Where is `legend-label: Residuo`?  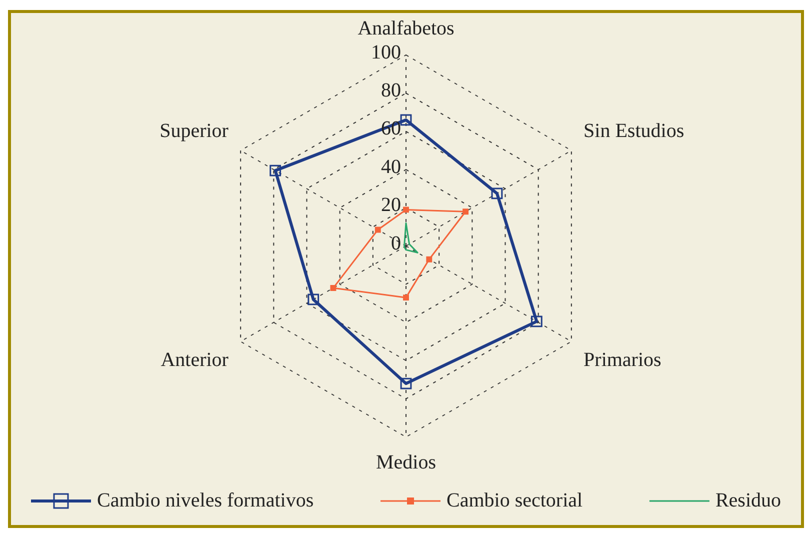
legend-label: Residuo is located at coordinates (748, 500).